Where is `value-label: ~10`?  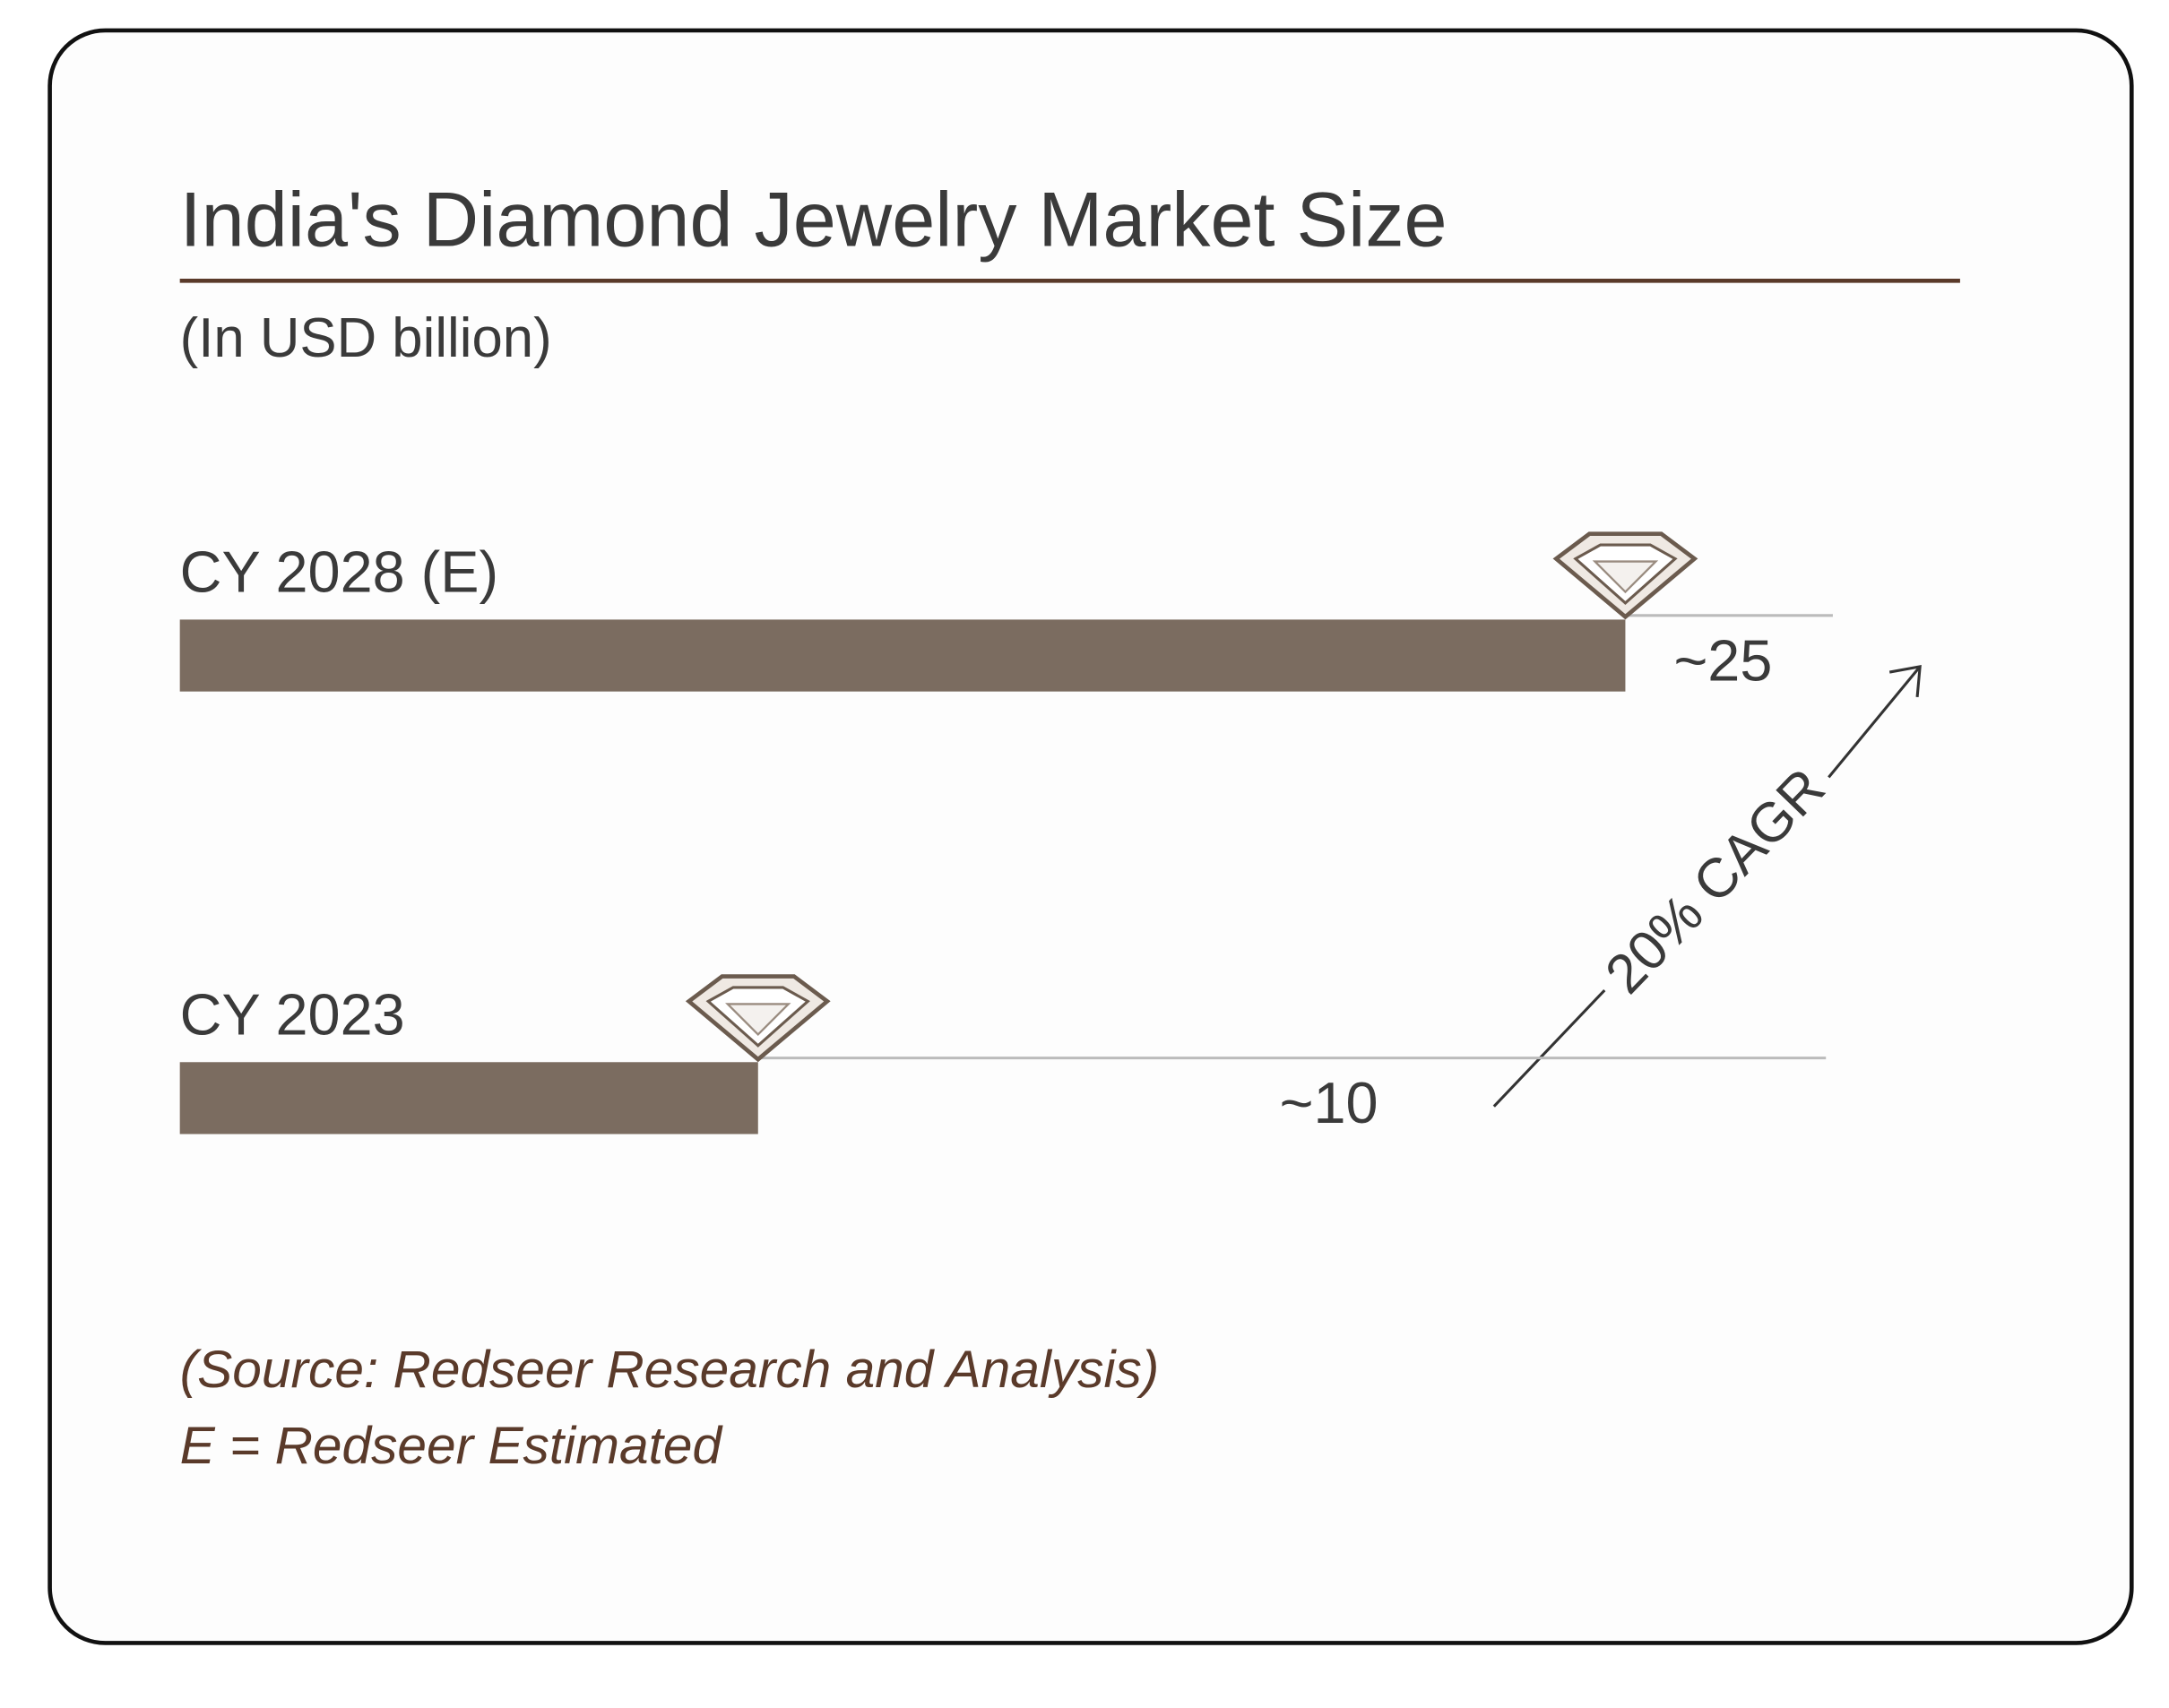 value-label: ~10 is located at coordinates (1329, 1102).